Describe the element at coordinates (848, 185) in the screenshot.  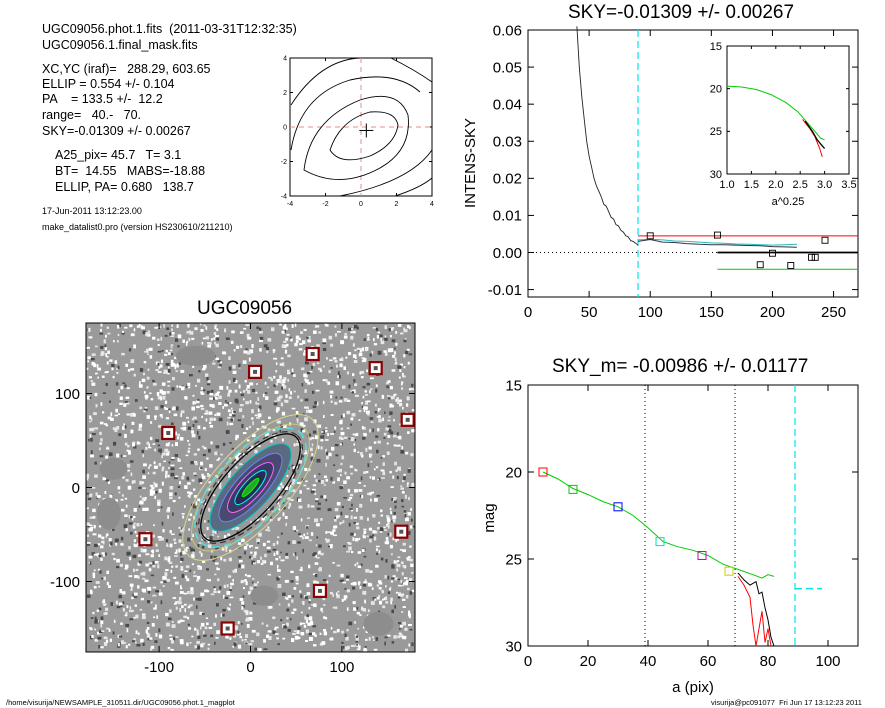
I see `x-tick-label: 3.5` at that location.